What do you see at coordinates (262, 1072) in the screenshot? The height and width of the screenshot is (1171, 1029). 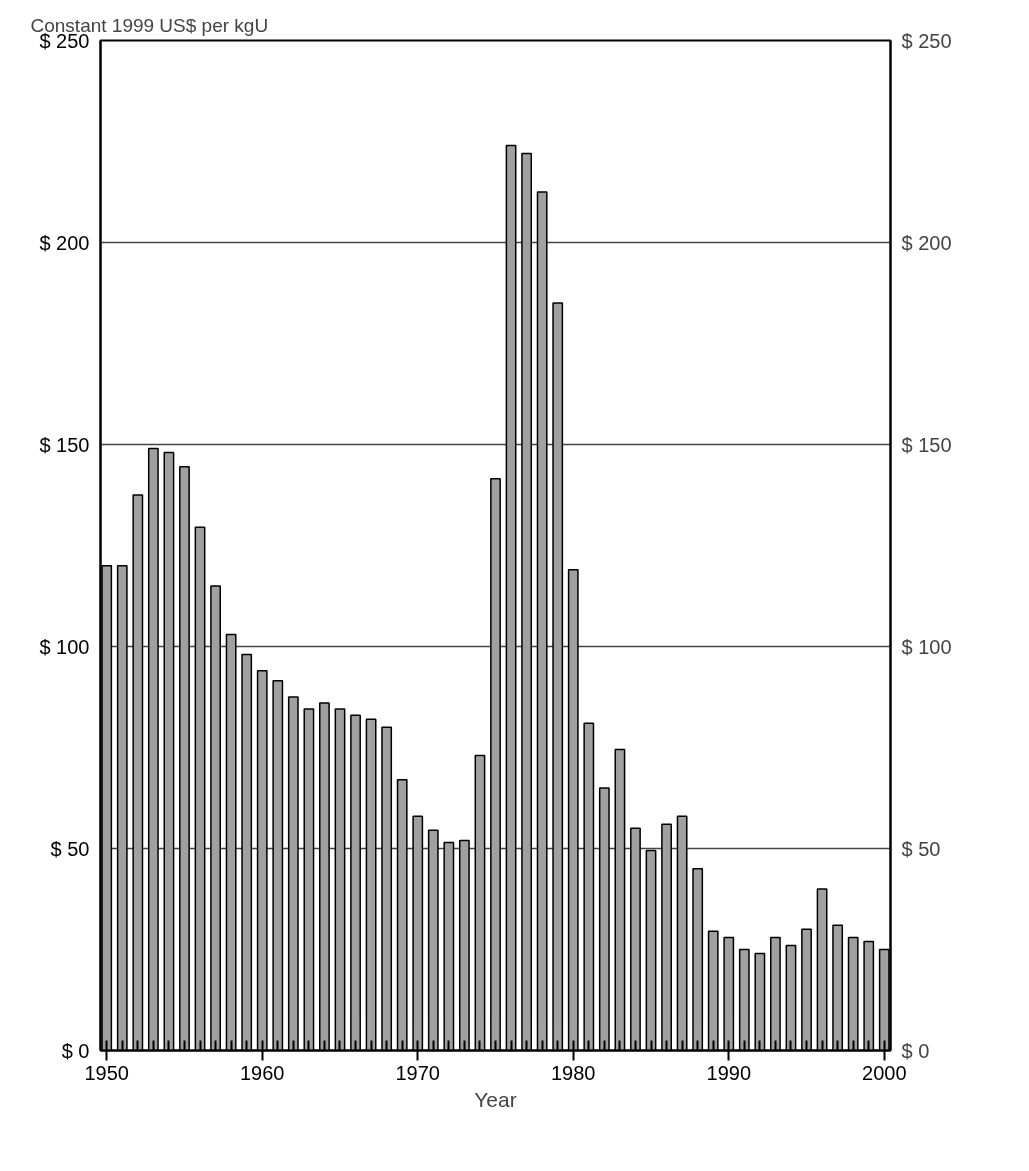 I see `x-tick-label: 1960` at bounding box center [262, 1072].